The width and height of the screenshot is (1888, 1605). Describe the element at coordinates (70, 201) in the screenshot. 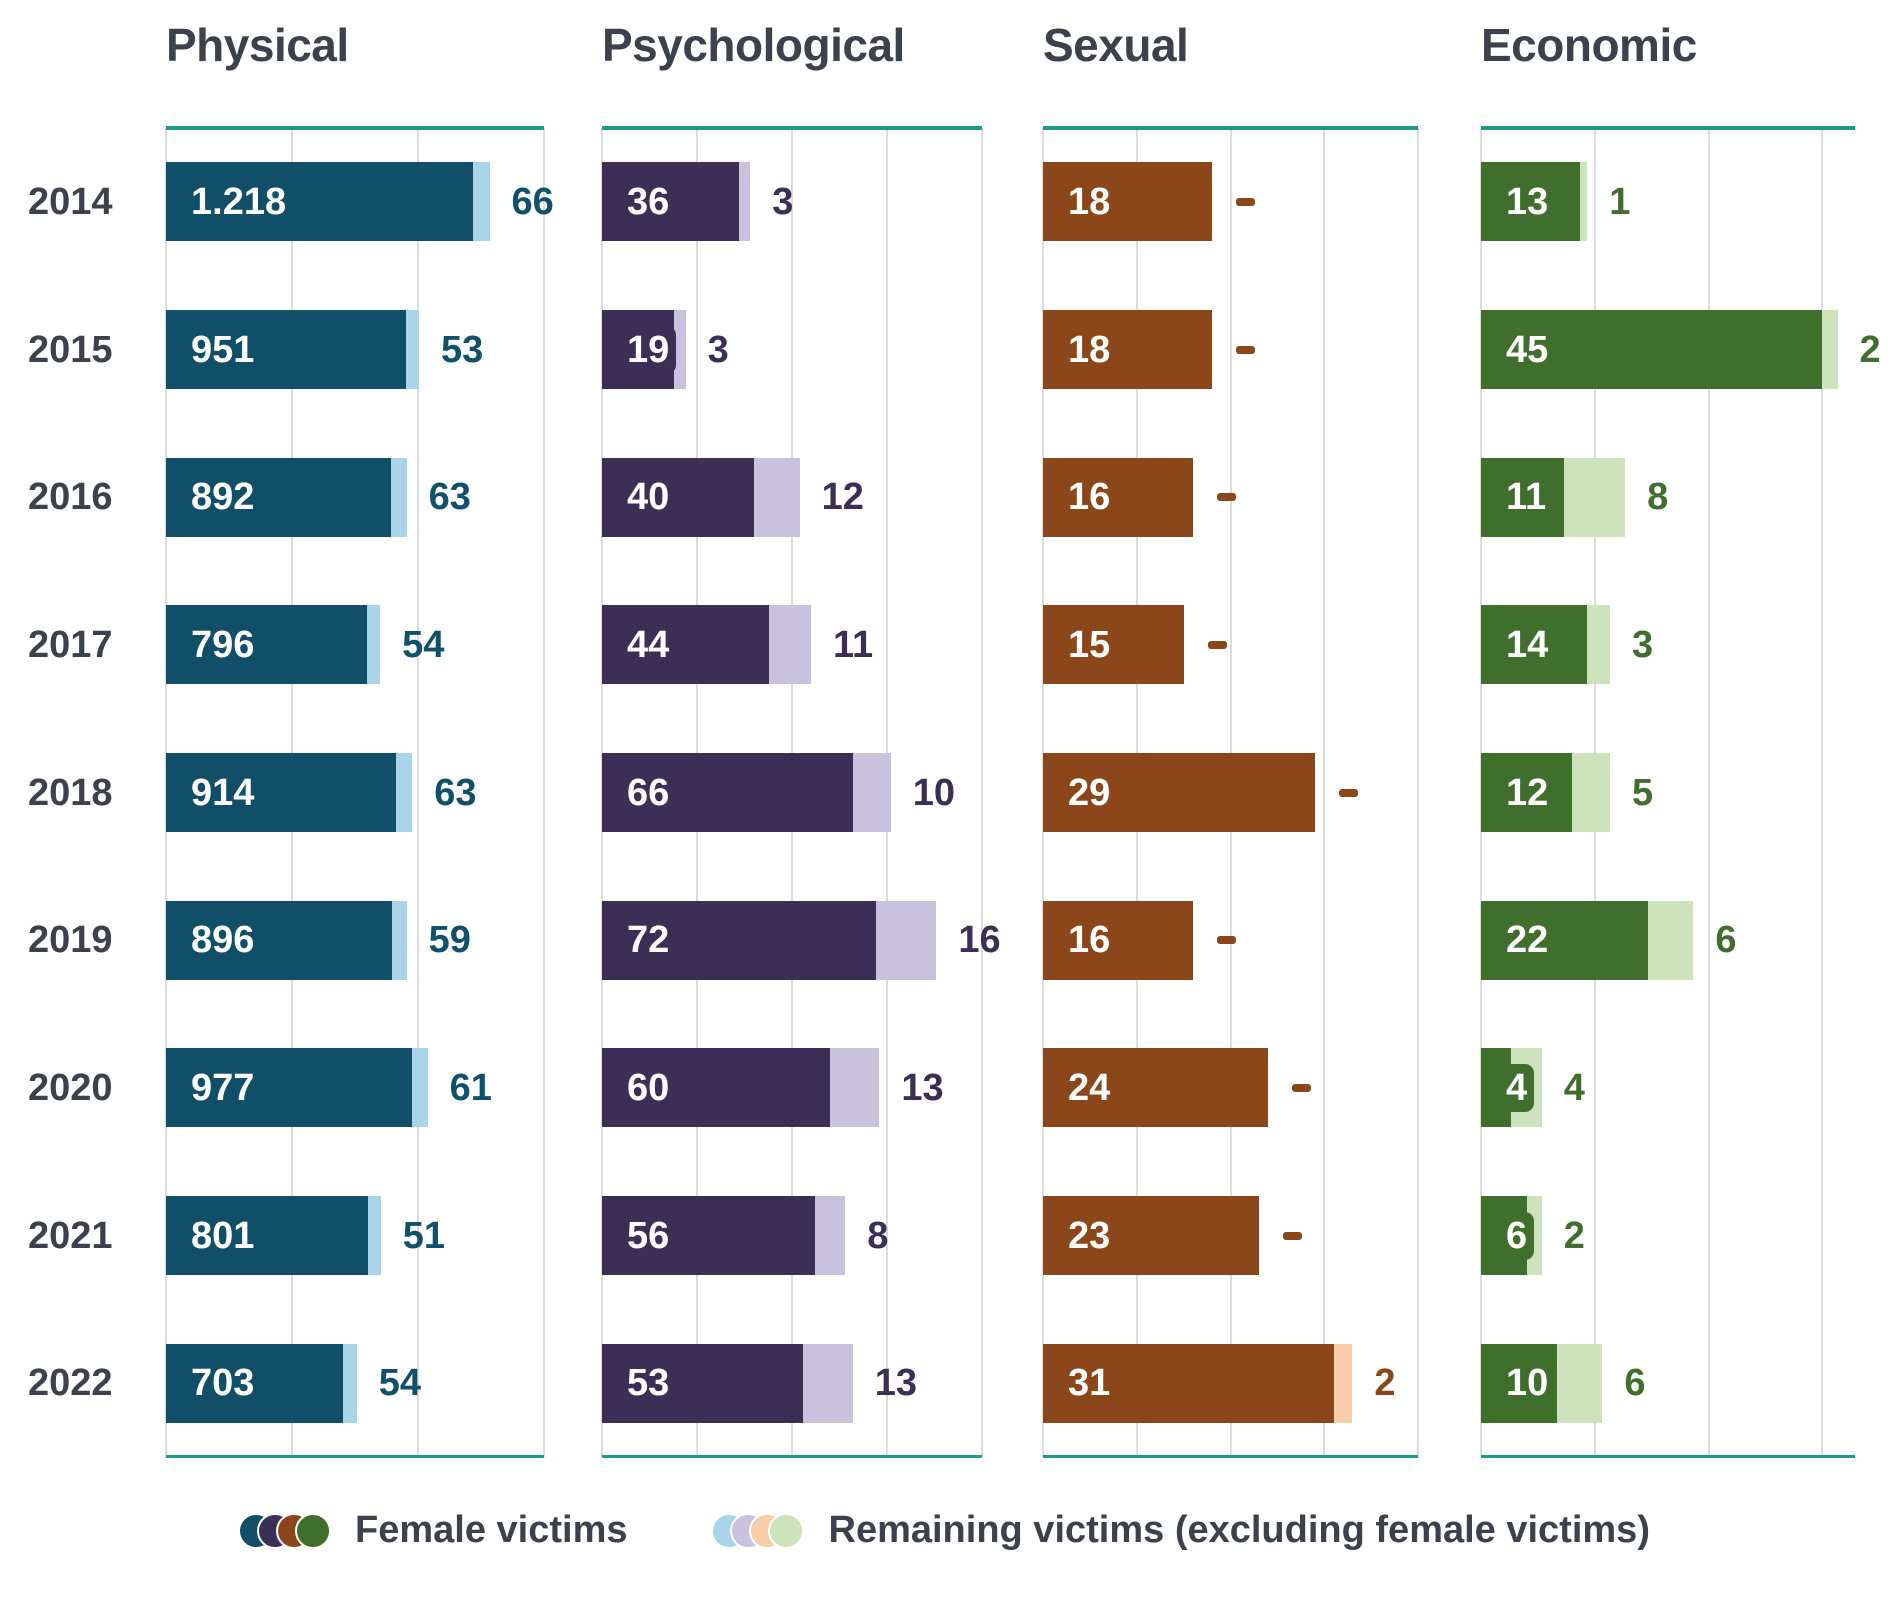

I see `year-label: 2014` at that location.